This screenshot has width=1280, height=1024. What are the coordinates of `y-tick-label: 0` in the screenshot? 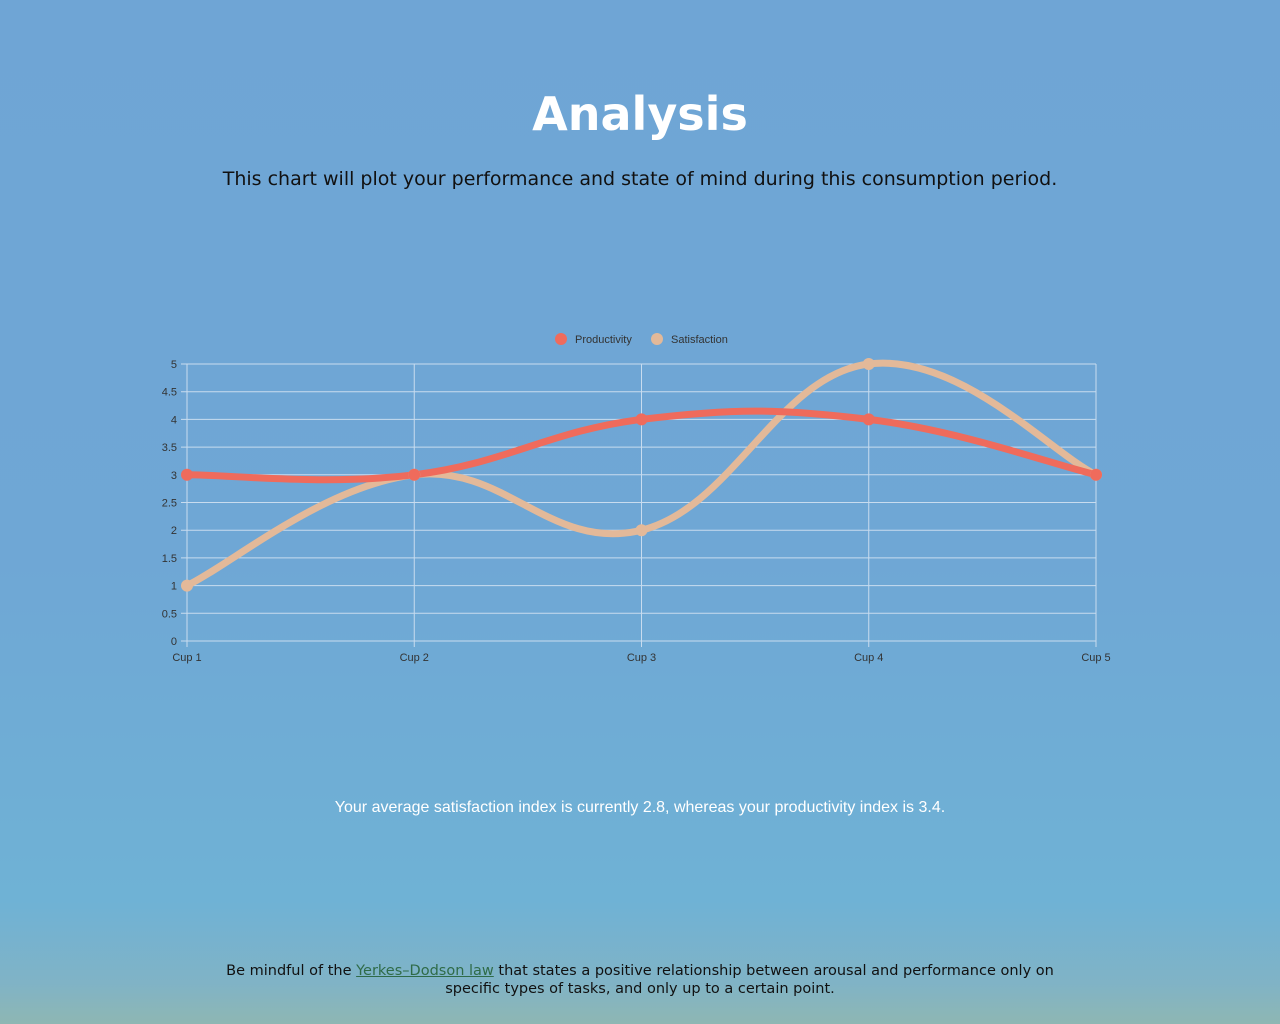 It's located at (174, 642).